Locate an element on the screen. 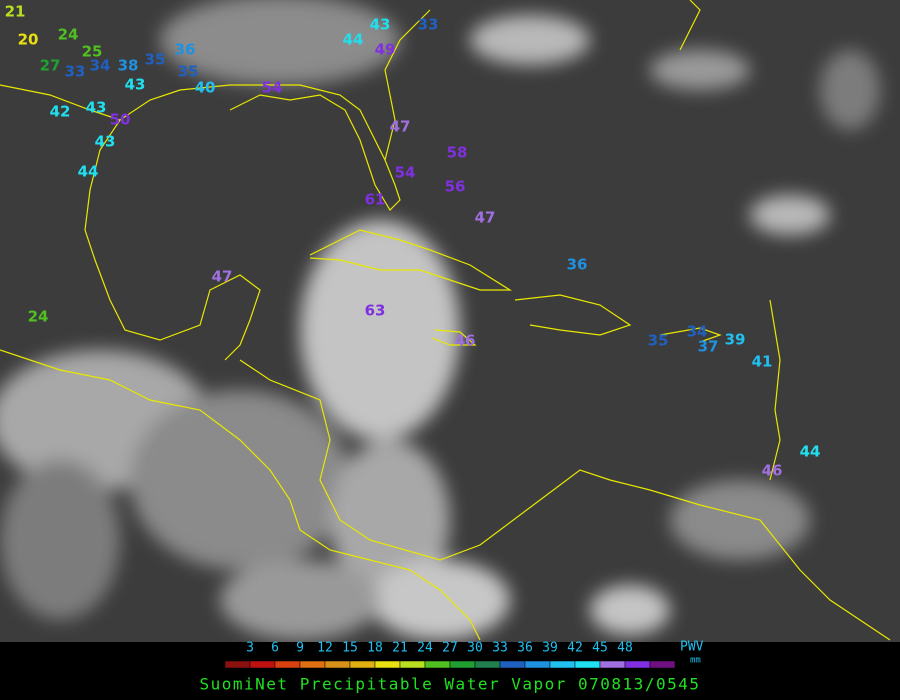  station-value: 42 is located at coordinates (60, 112).